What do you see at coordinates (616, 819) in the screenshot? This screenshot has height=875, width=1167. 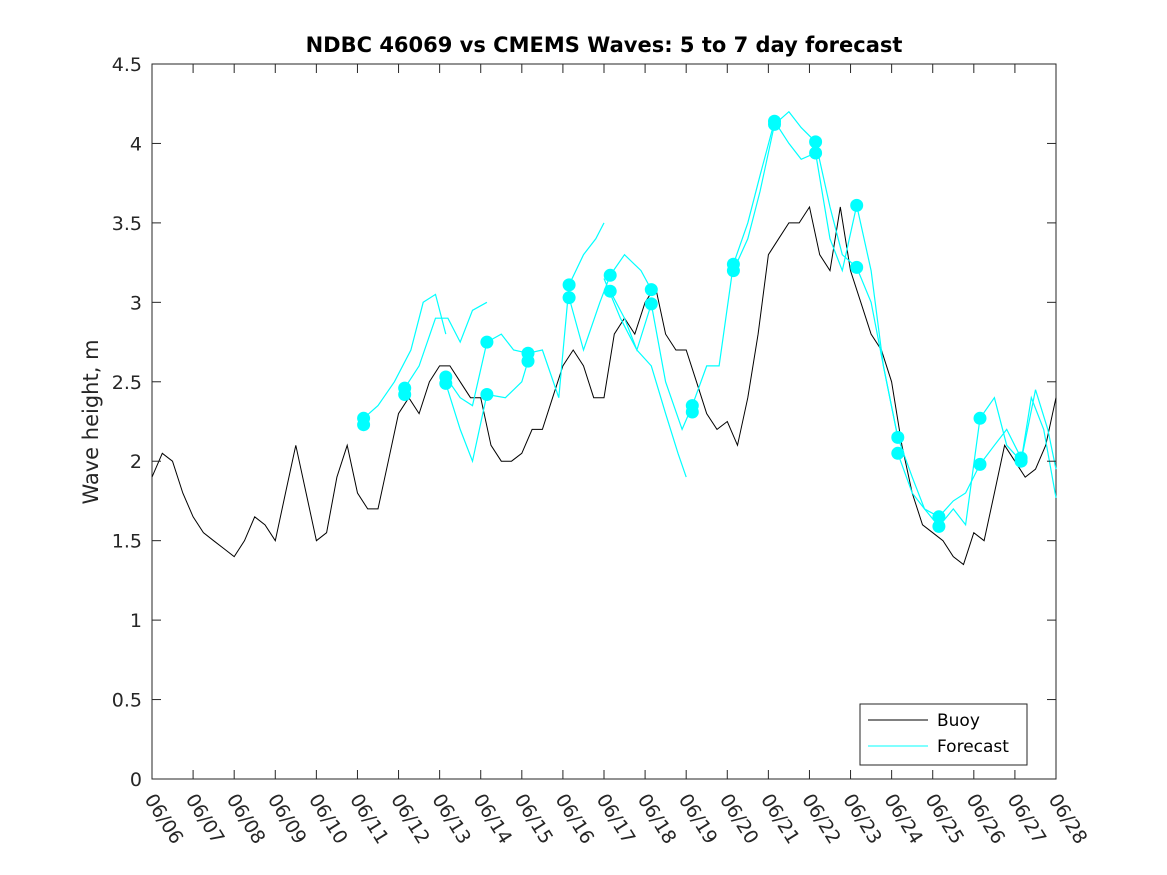 I see `x-tick-label: 06/17` at bounding box center [616, 819].